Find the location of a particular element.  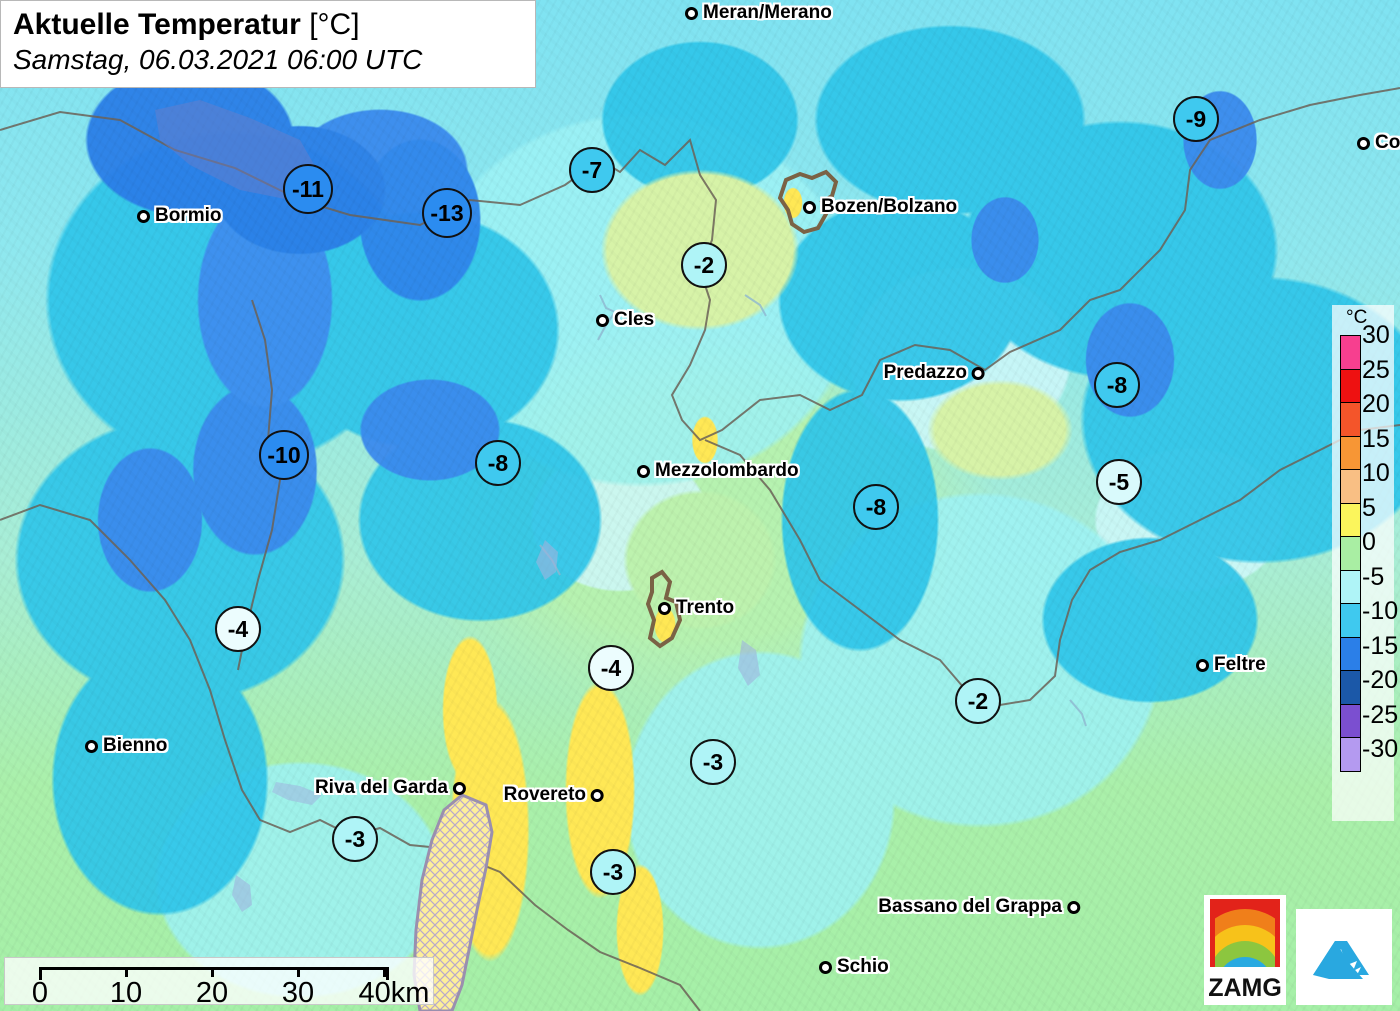

city-name-text: Trento is located at coordinates (705, 607).